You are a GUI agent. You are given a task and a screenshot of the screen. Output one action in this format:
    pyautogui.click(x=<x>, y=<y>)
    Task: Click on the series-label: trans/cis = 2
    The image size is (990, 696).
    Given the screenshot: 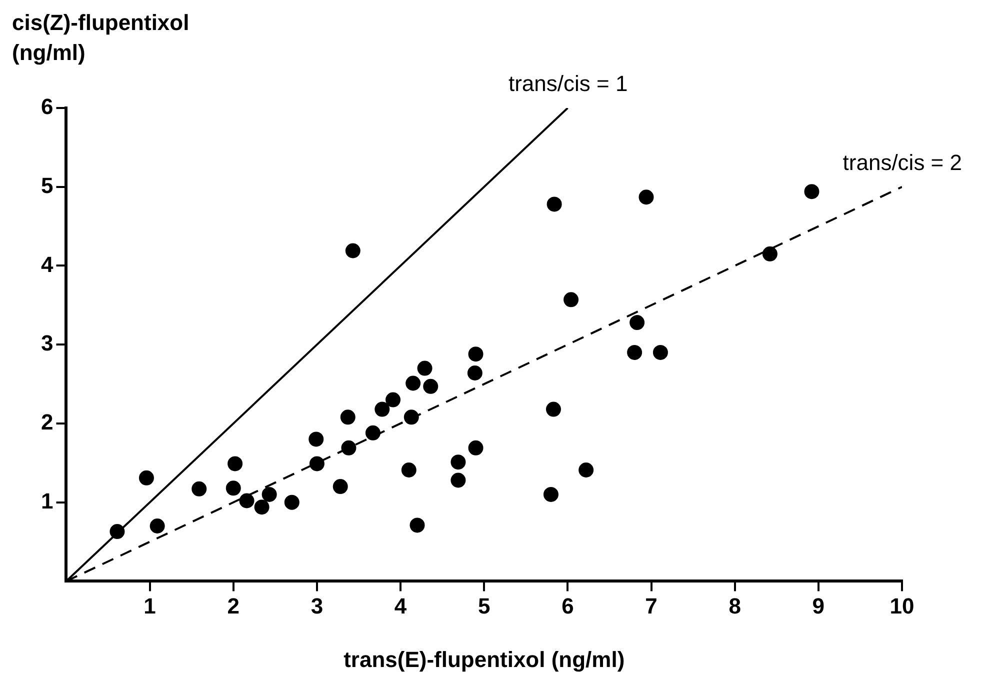 What is the action you would take?
    pyautogui.click(x=902, y=162)
    